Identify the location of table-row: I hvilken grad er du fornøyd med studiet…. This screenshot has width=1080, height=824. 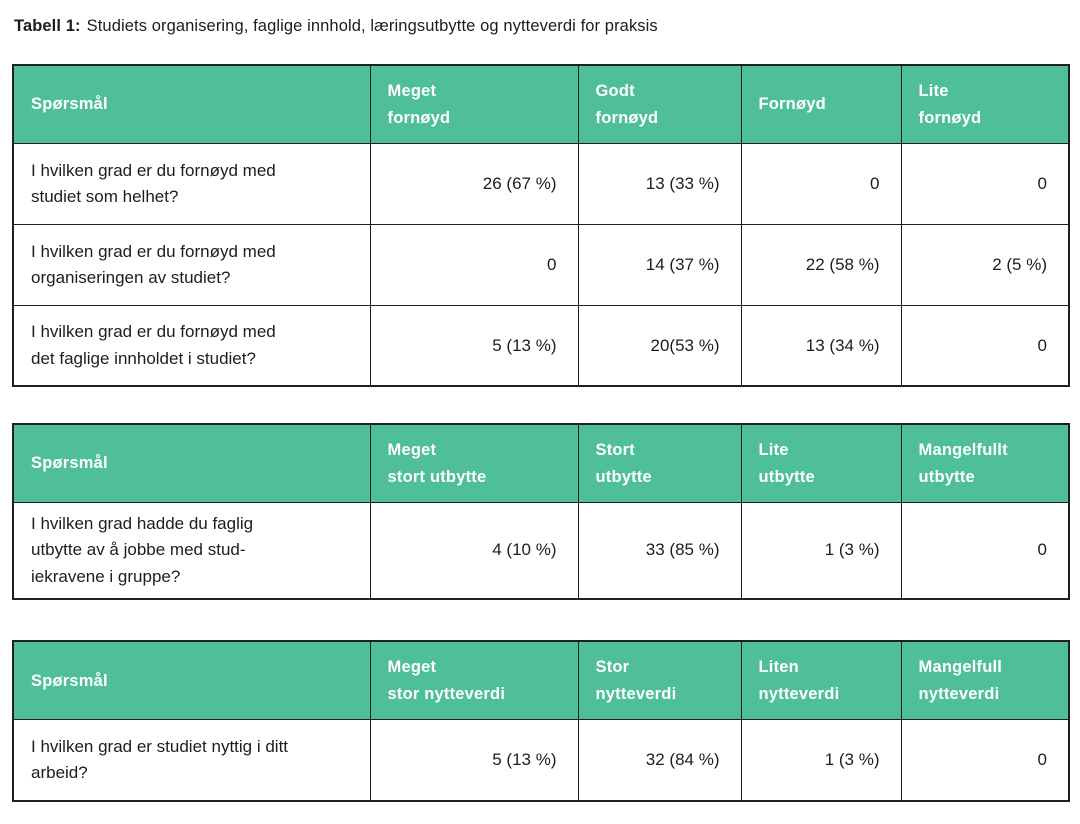
(541, 183).